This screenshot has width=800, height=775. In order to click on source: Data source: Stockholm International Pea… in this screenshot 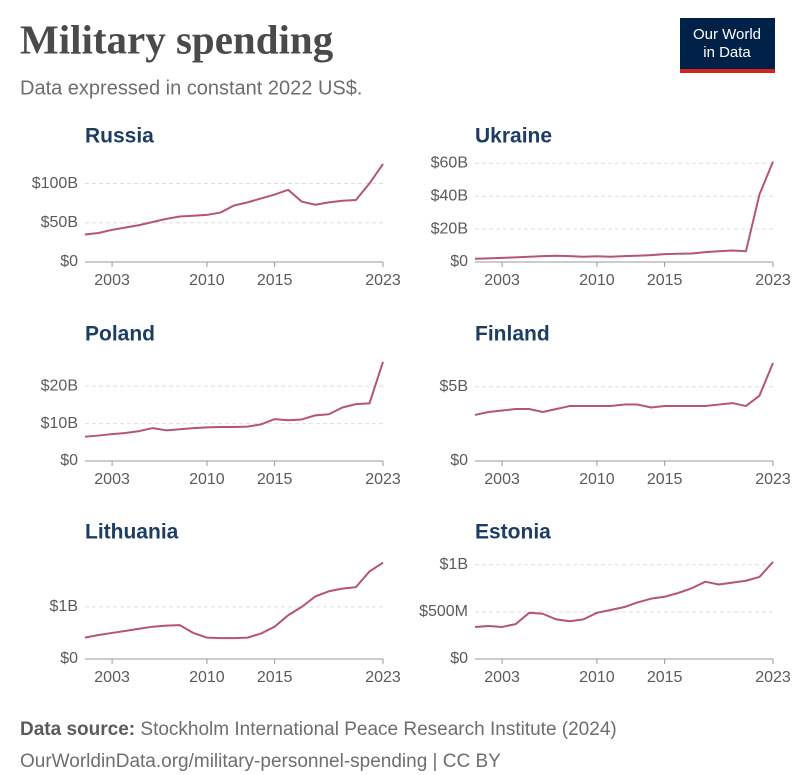, I will do `click(318, 729)`.